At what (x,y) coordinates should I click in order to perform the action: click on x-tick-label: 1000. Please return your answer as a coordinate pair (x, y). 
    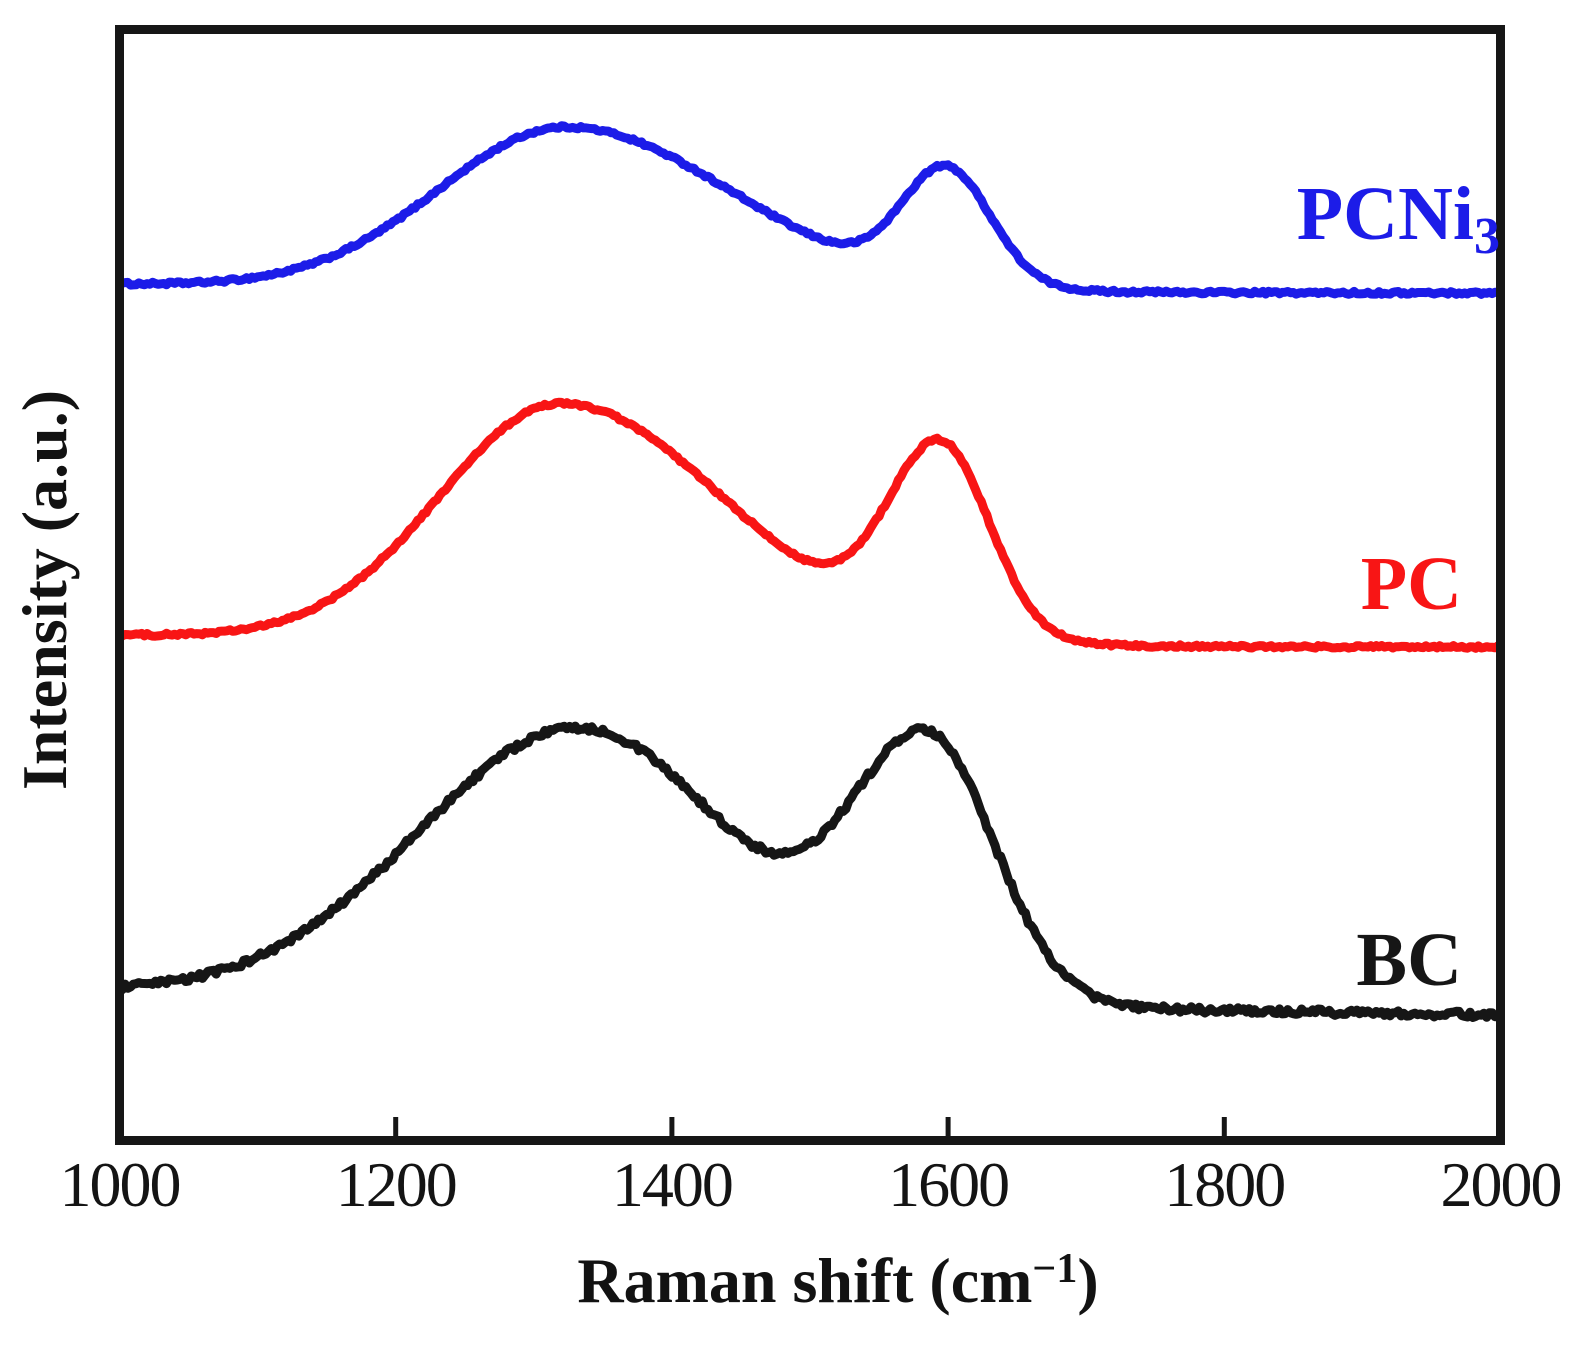
    Looking at the image, I should click on (120, 1184).